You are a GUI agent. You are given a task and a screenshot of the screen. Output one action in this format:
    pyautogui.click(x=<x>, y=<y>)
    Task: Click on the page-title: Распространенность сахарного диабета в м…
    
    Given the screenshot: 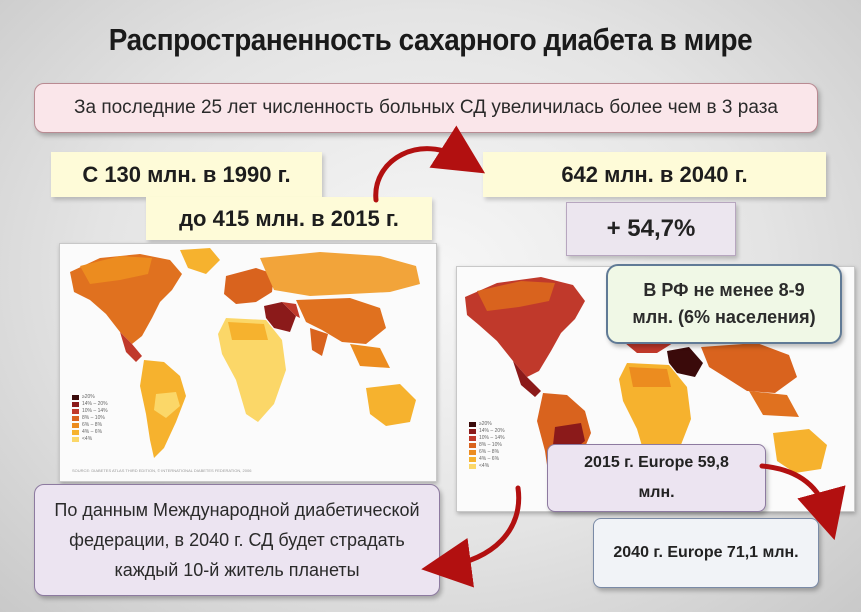 What is the action you would take?
    pyautogui.click(x=430, y=39)
    